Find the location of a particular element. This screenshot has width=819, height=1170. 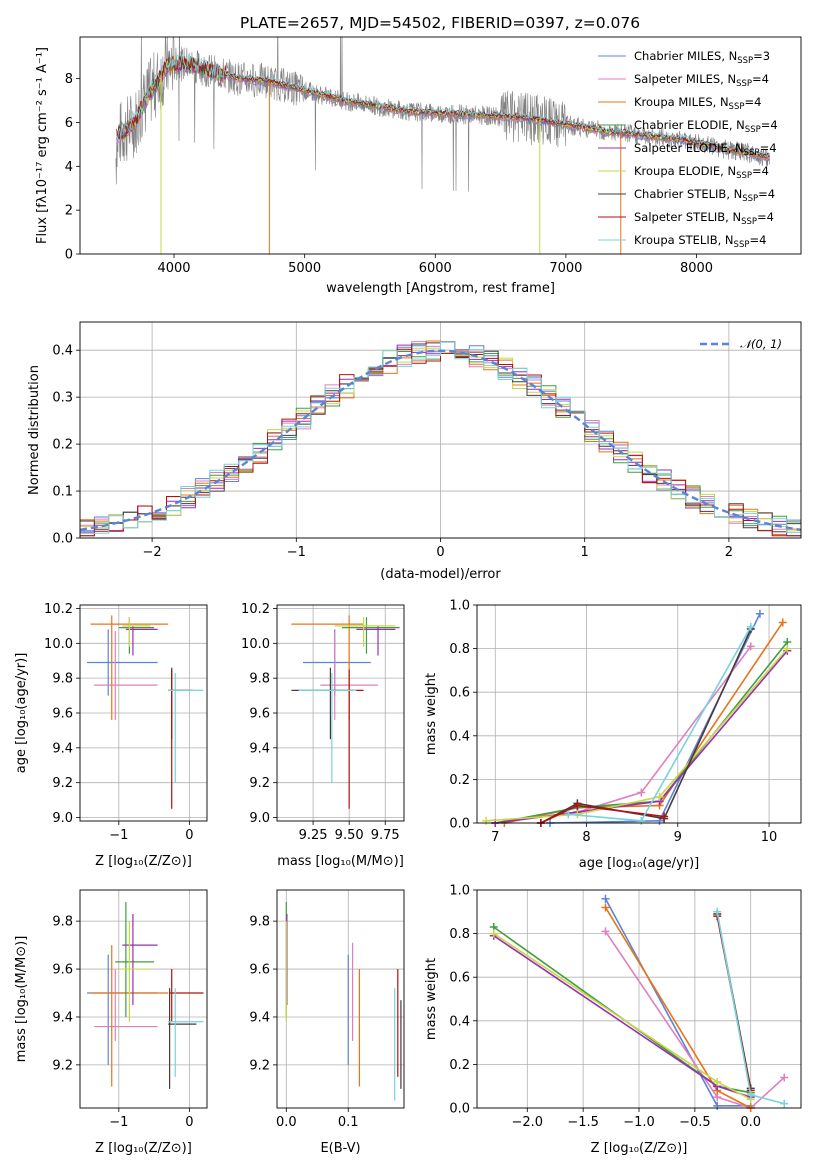

y-tick-label: 2 is located at coordinates (69, 211).